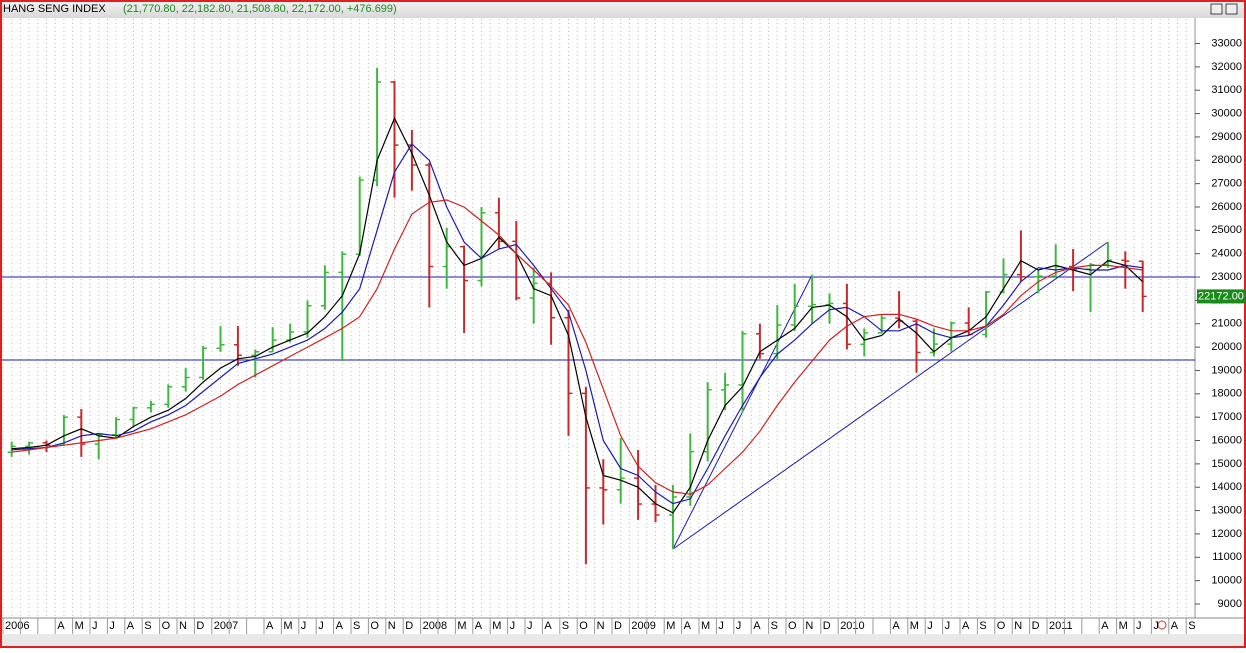 This screenshot has width=1246, height=653. What do you see at coordinates (1061, 626) in the screenshot?
I see `x-tick-label: 2011` at bounding box center [1061, 626].